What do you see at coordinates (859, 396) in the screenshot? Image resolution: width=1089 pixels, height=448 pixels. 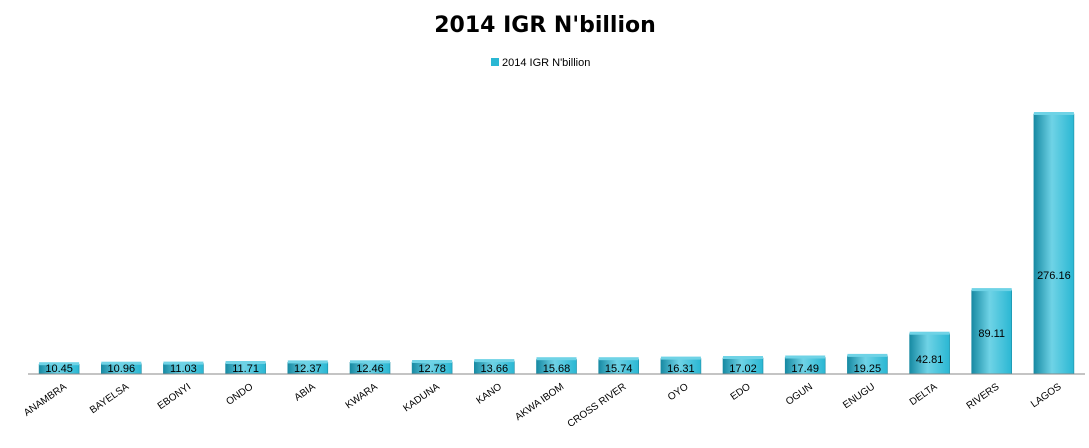 I see `category-label: ENUGU` at bounding box center [859, 396].